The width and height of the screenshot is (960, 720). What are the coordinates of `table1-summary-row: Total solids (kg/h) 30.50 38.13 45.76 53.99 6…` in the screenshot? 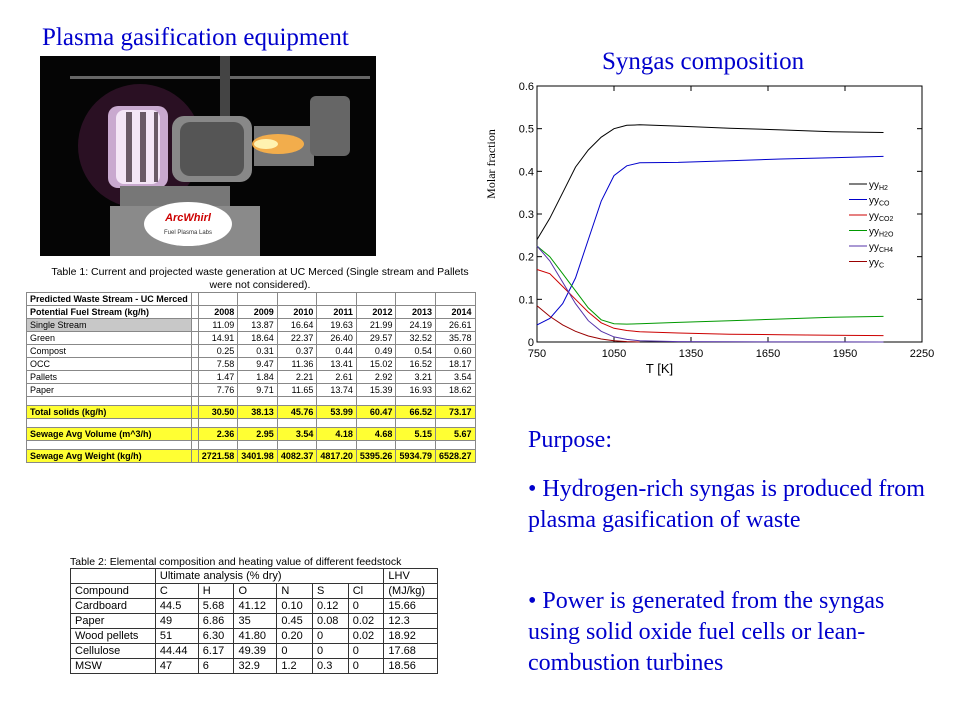 It's located at (251, 412).